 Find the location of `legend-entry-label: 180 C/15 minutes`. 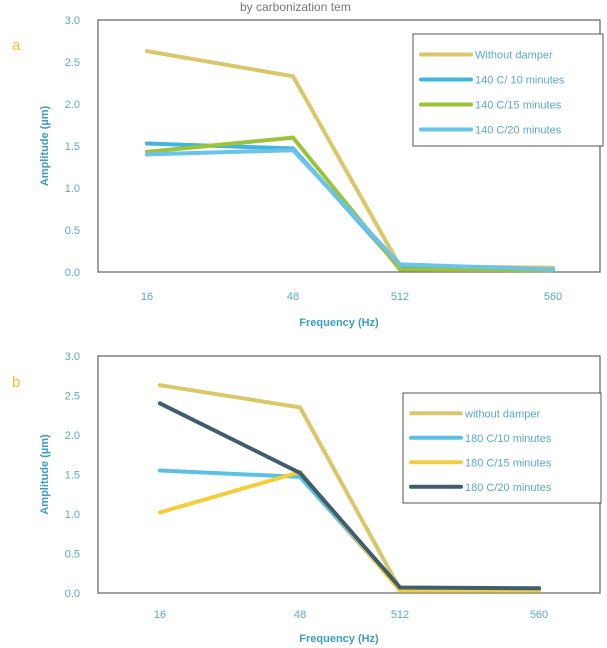

legend-entry-label: 180 C/15 minutes is located at coordinates (508, 463).